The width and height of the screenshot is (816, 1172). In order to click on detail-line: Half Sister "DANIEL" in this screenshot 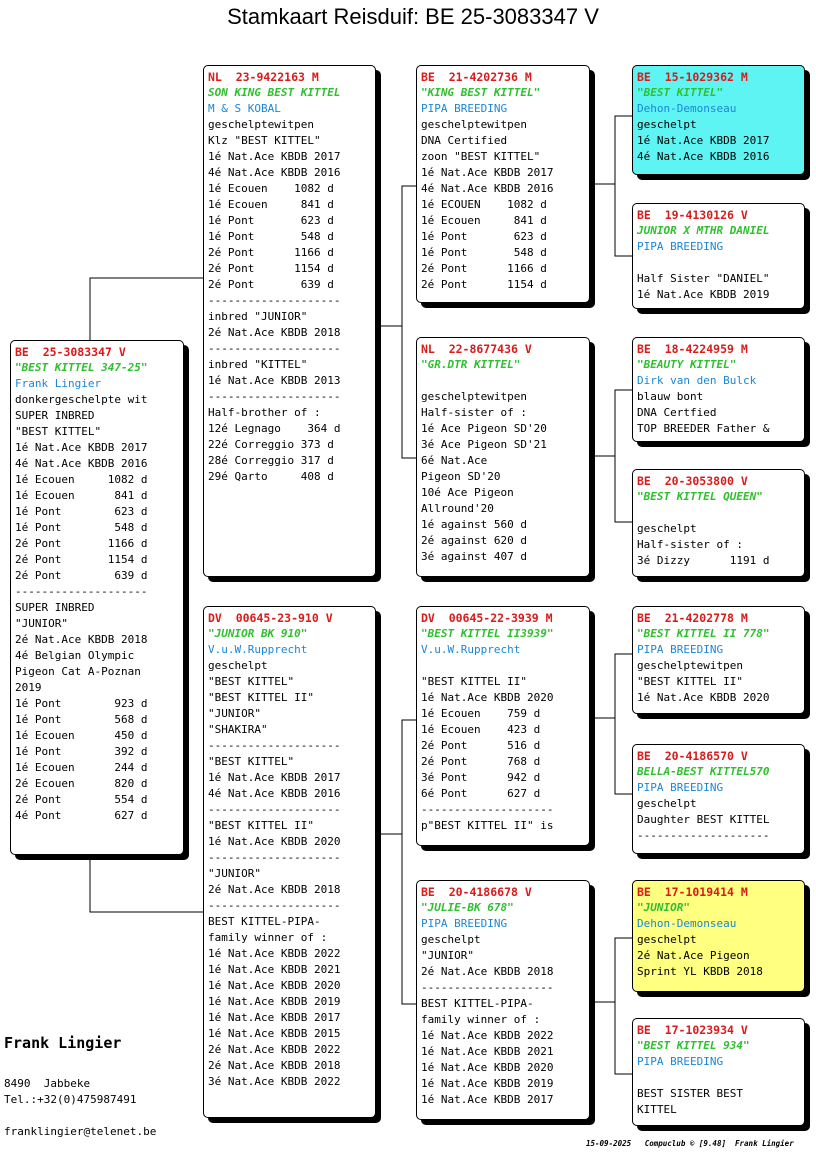, I will do `click(703, 278)`.